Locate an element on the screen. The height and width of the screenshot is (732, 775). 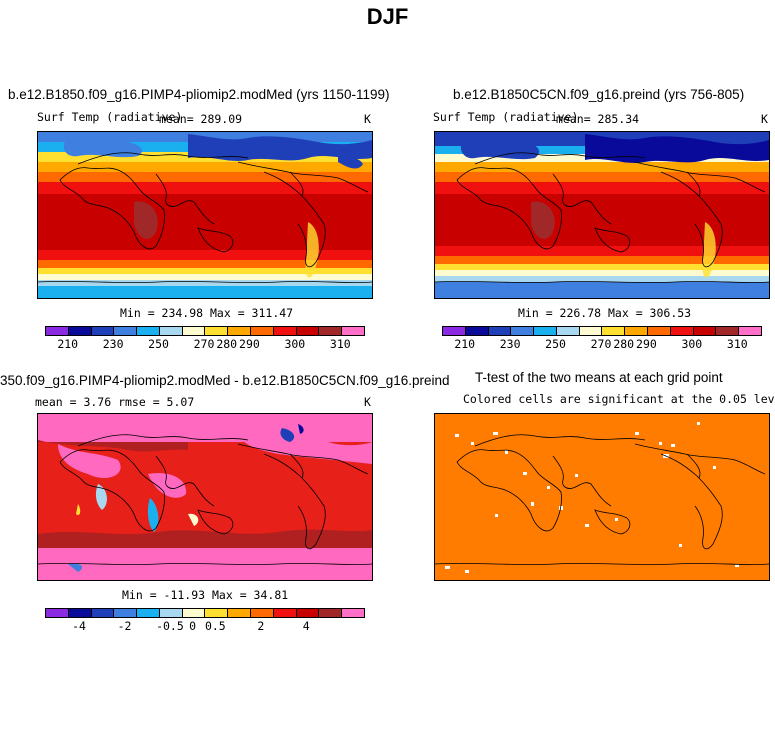
panel2-units-label: K is located at coordinates (764, 119).